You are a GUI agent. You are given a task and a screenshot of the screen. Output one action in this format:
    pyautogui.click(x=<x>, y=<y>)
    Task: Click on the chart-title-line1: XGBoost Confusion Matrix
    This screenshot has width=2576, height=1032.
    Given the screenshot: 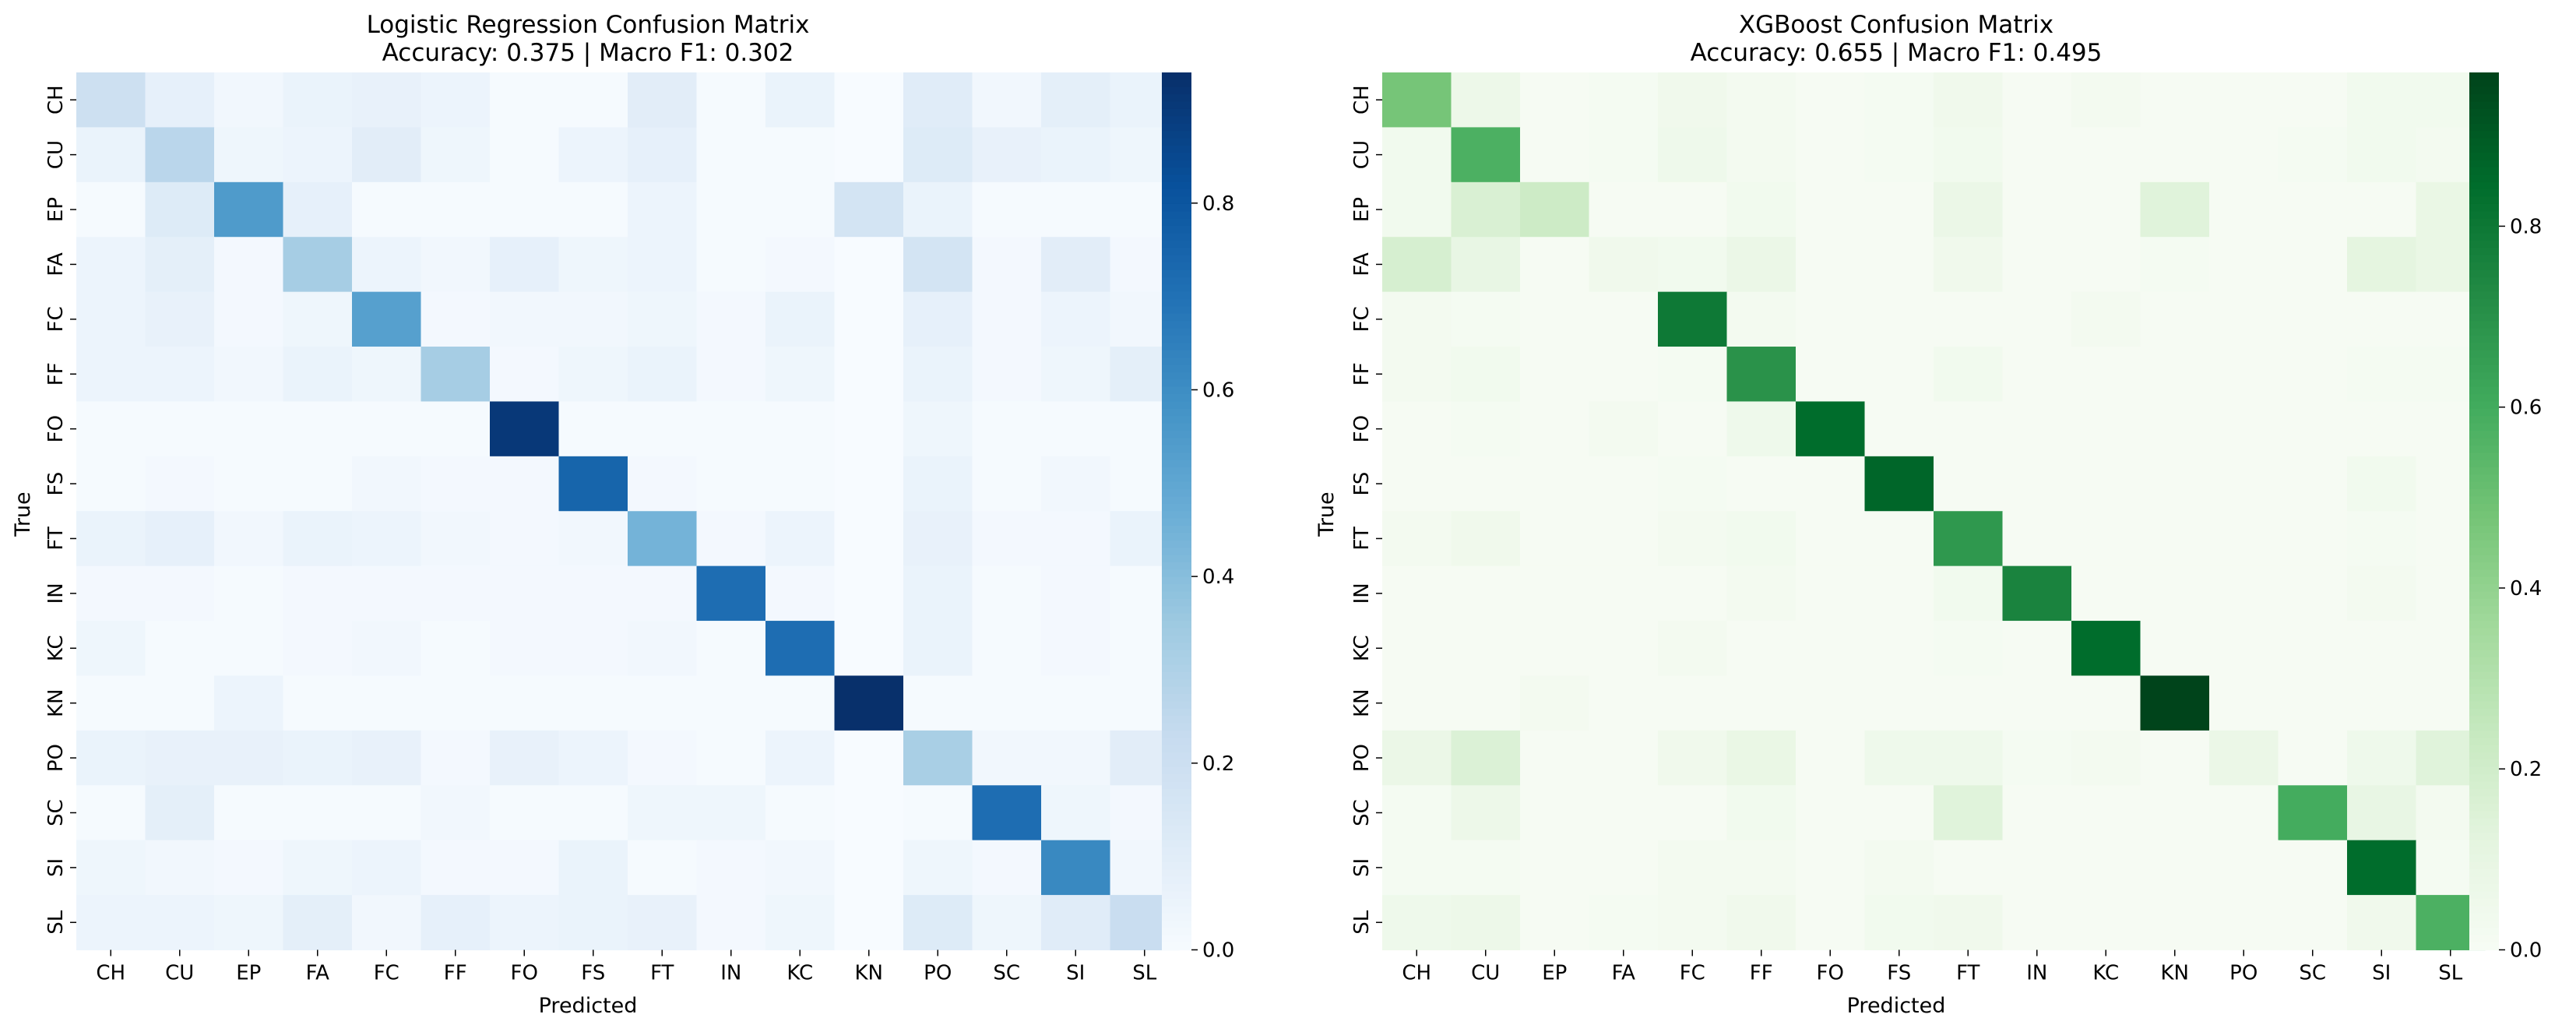 What is the action you would take?
    pyautogui.click(x=1896, y=25)
    